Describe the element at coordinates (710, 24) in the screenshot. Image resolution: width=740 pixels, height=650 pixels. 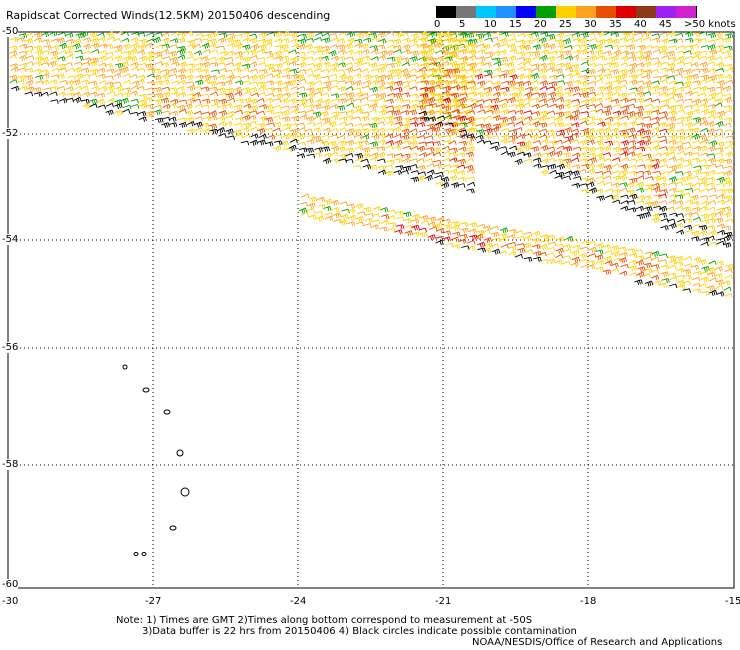
I see `colorbar-label: >50 knots` at that location.